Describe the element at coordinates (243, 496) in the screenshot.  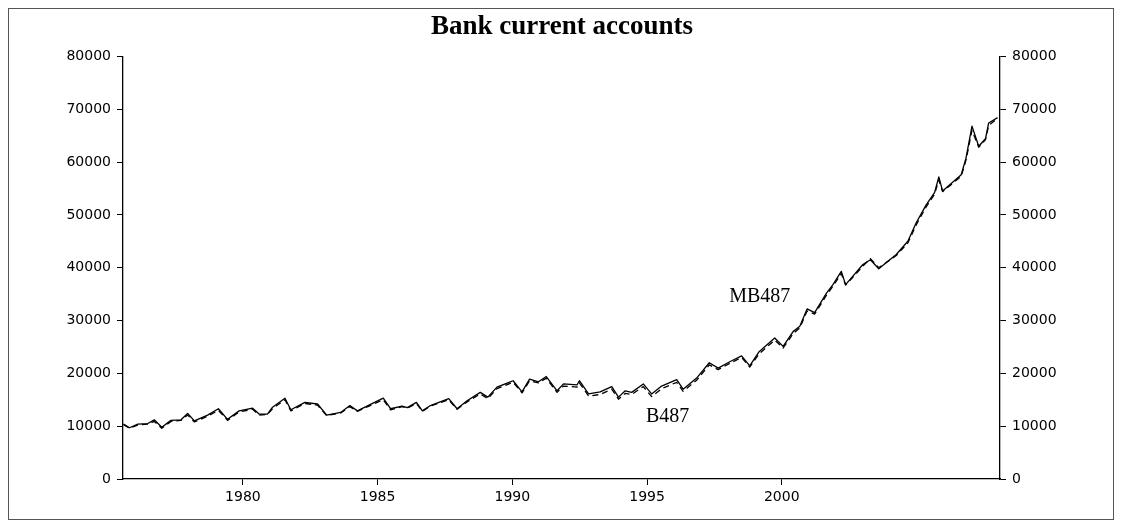
I see `x-tick-label: 1980` at that location.